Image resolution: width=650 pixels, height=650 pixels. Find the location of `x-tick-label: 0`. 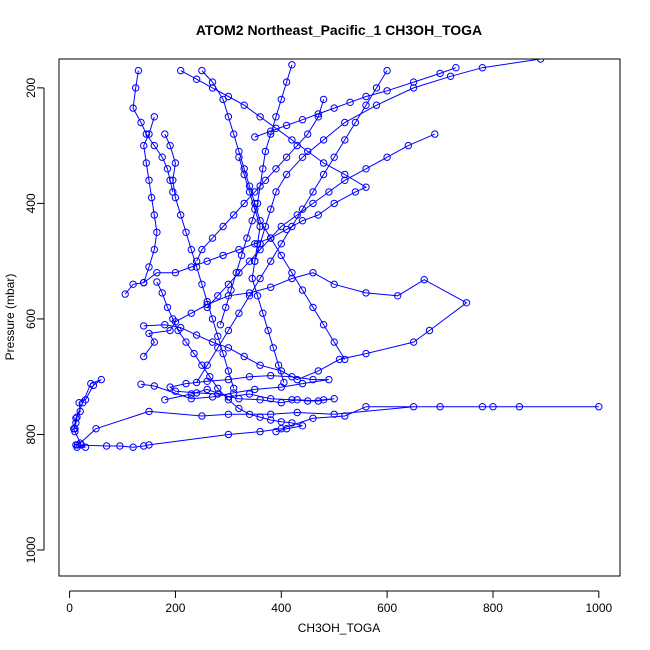

x-tick-label: 0 is located at coordinates (69, 608).